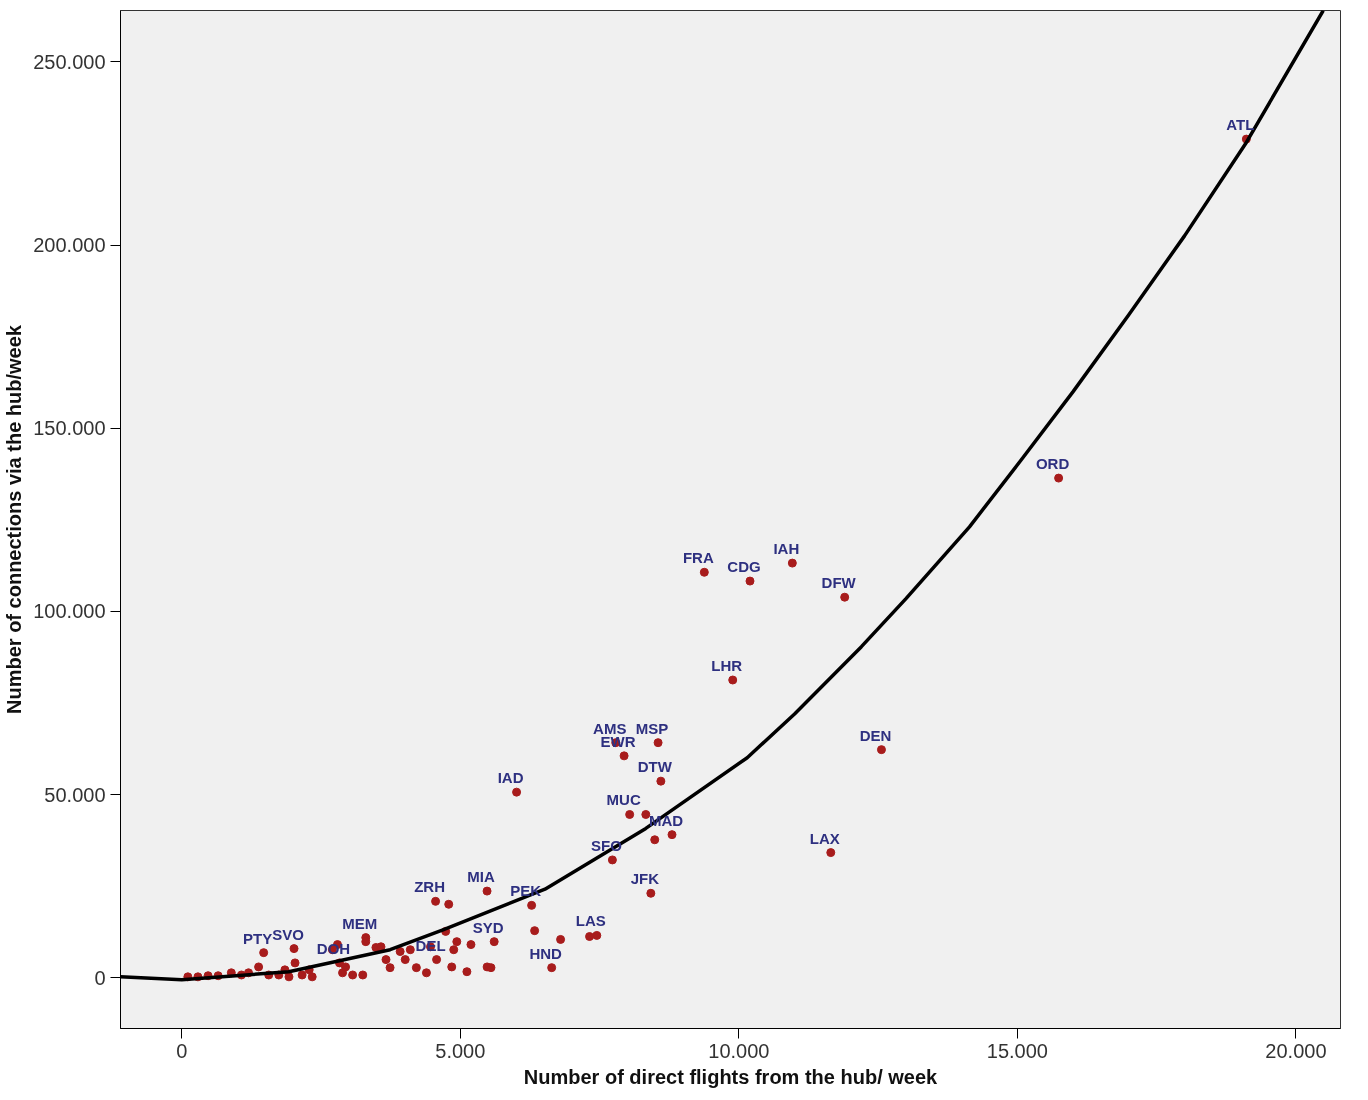  What do you see at coordinates (488, 927) in the screenshot?
I see `annotation: SYD` at bounding box center [488, 927].